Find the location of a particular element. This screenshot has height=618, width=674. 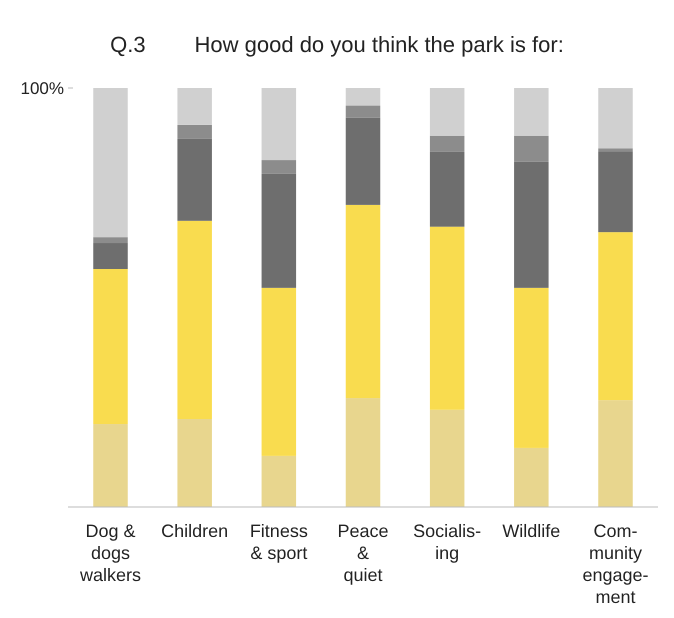

x-tick-label: Com- munity engage- ment is located at coordinates (615, 564).